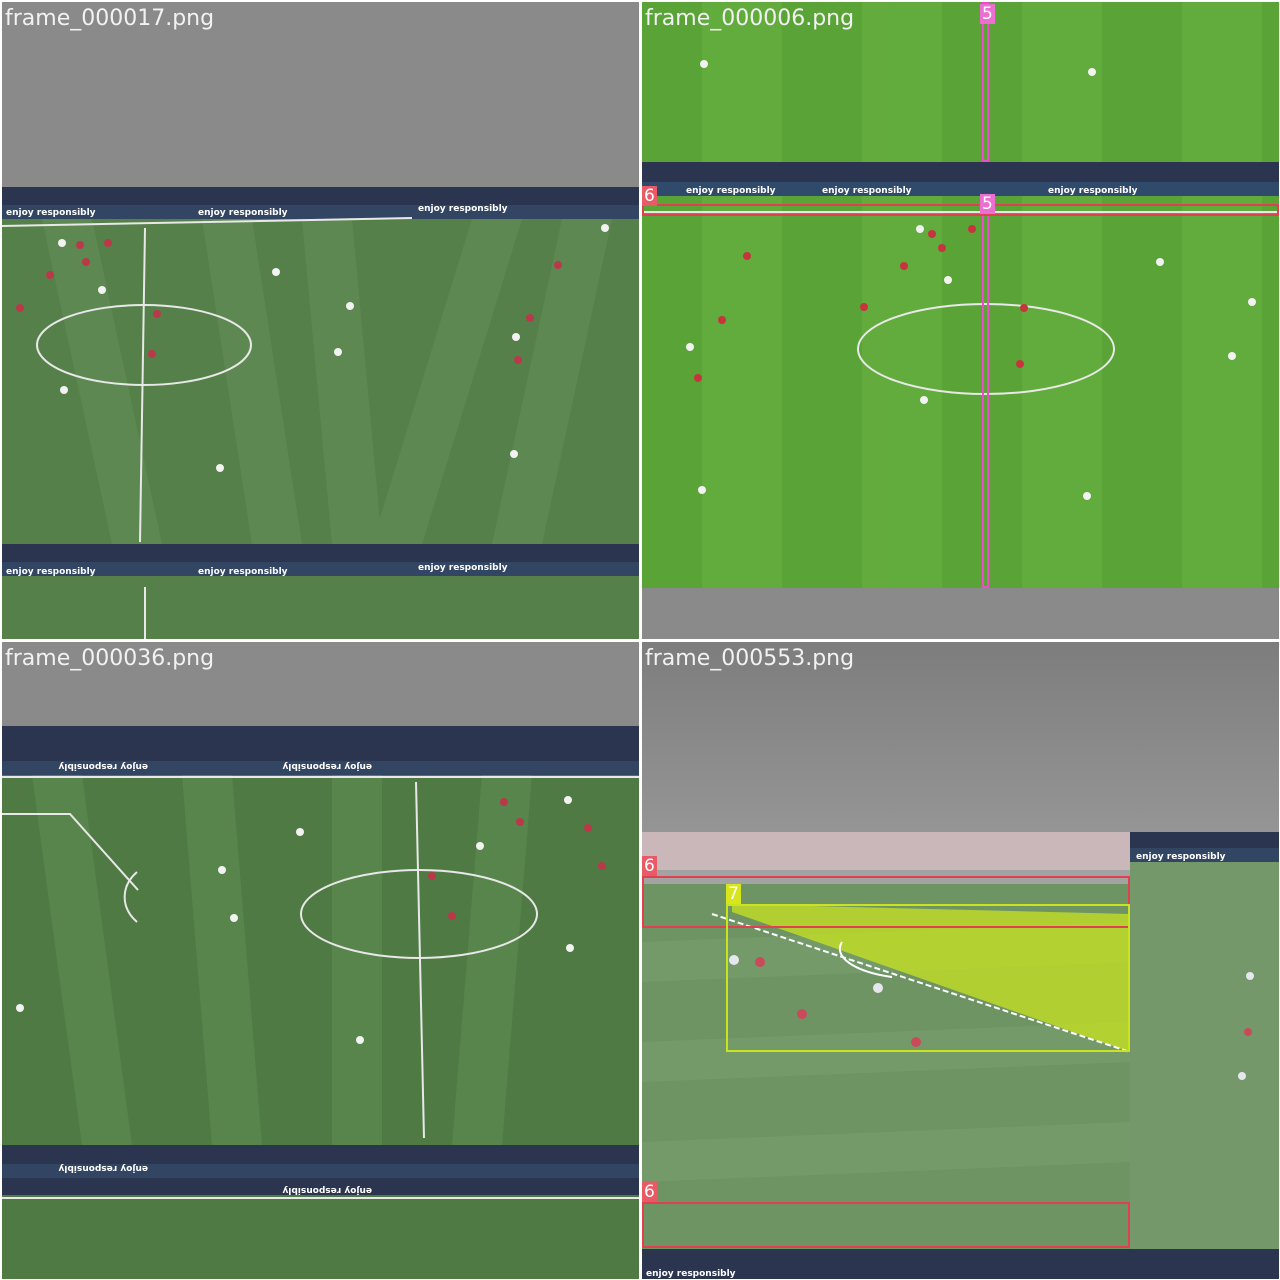 Image resolution: width=1280 pixels, height=1280 pixels. Describe the element at coordinates (110, 18) in the screenshot. I see `frame-filename: frame_000017.png` at that location.